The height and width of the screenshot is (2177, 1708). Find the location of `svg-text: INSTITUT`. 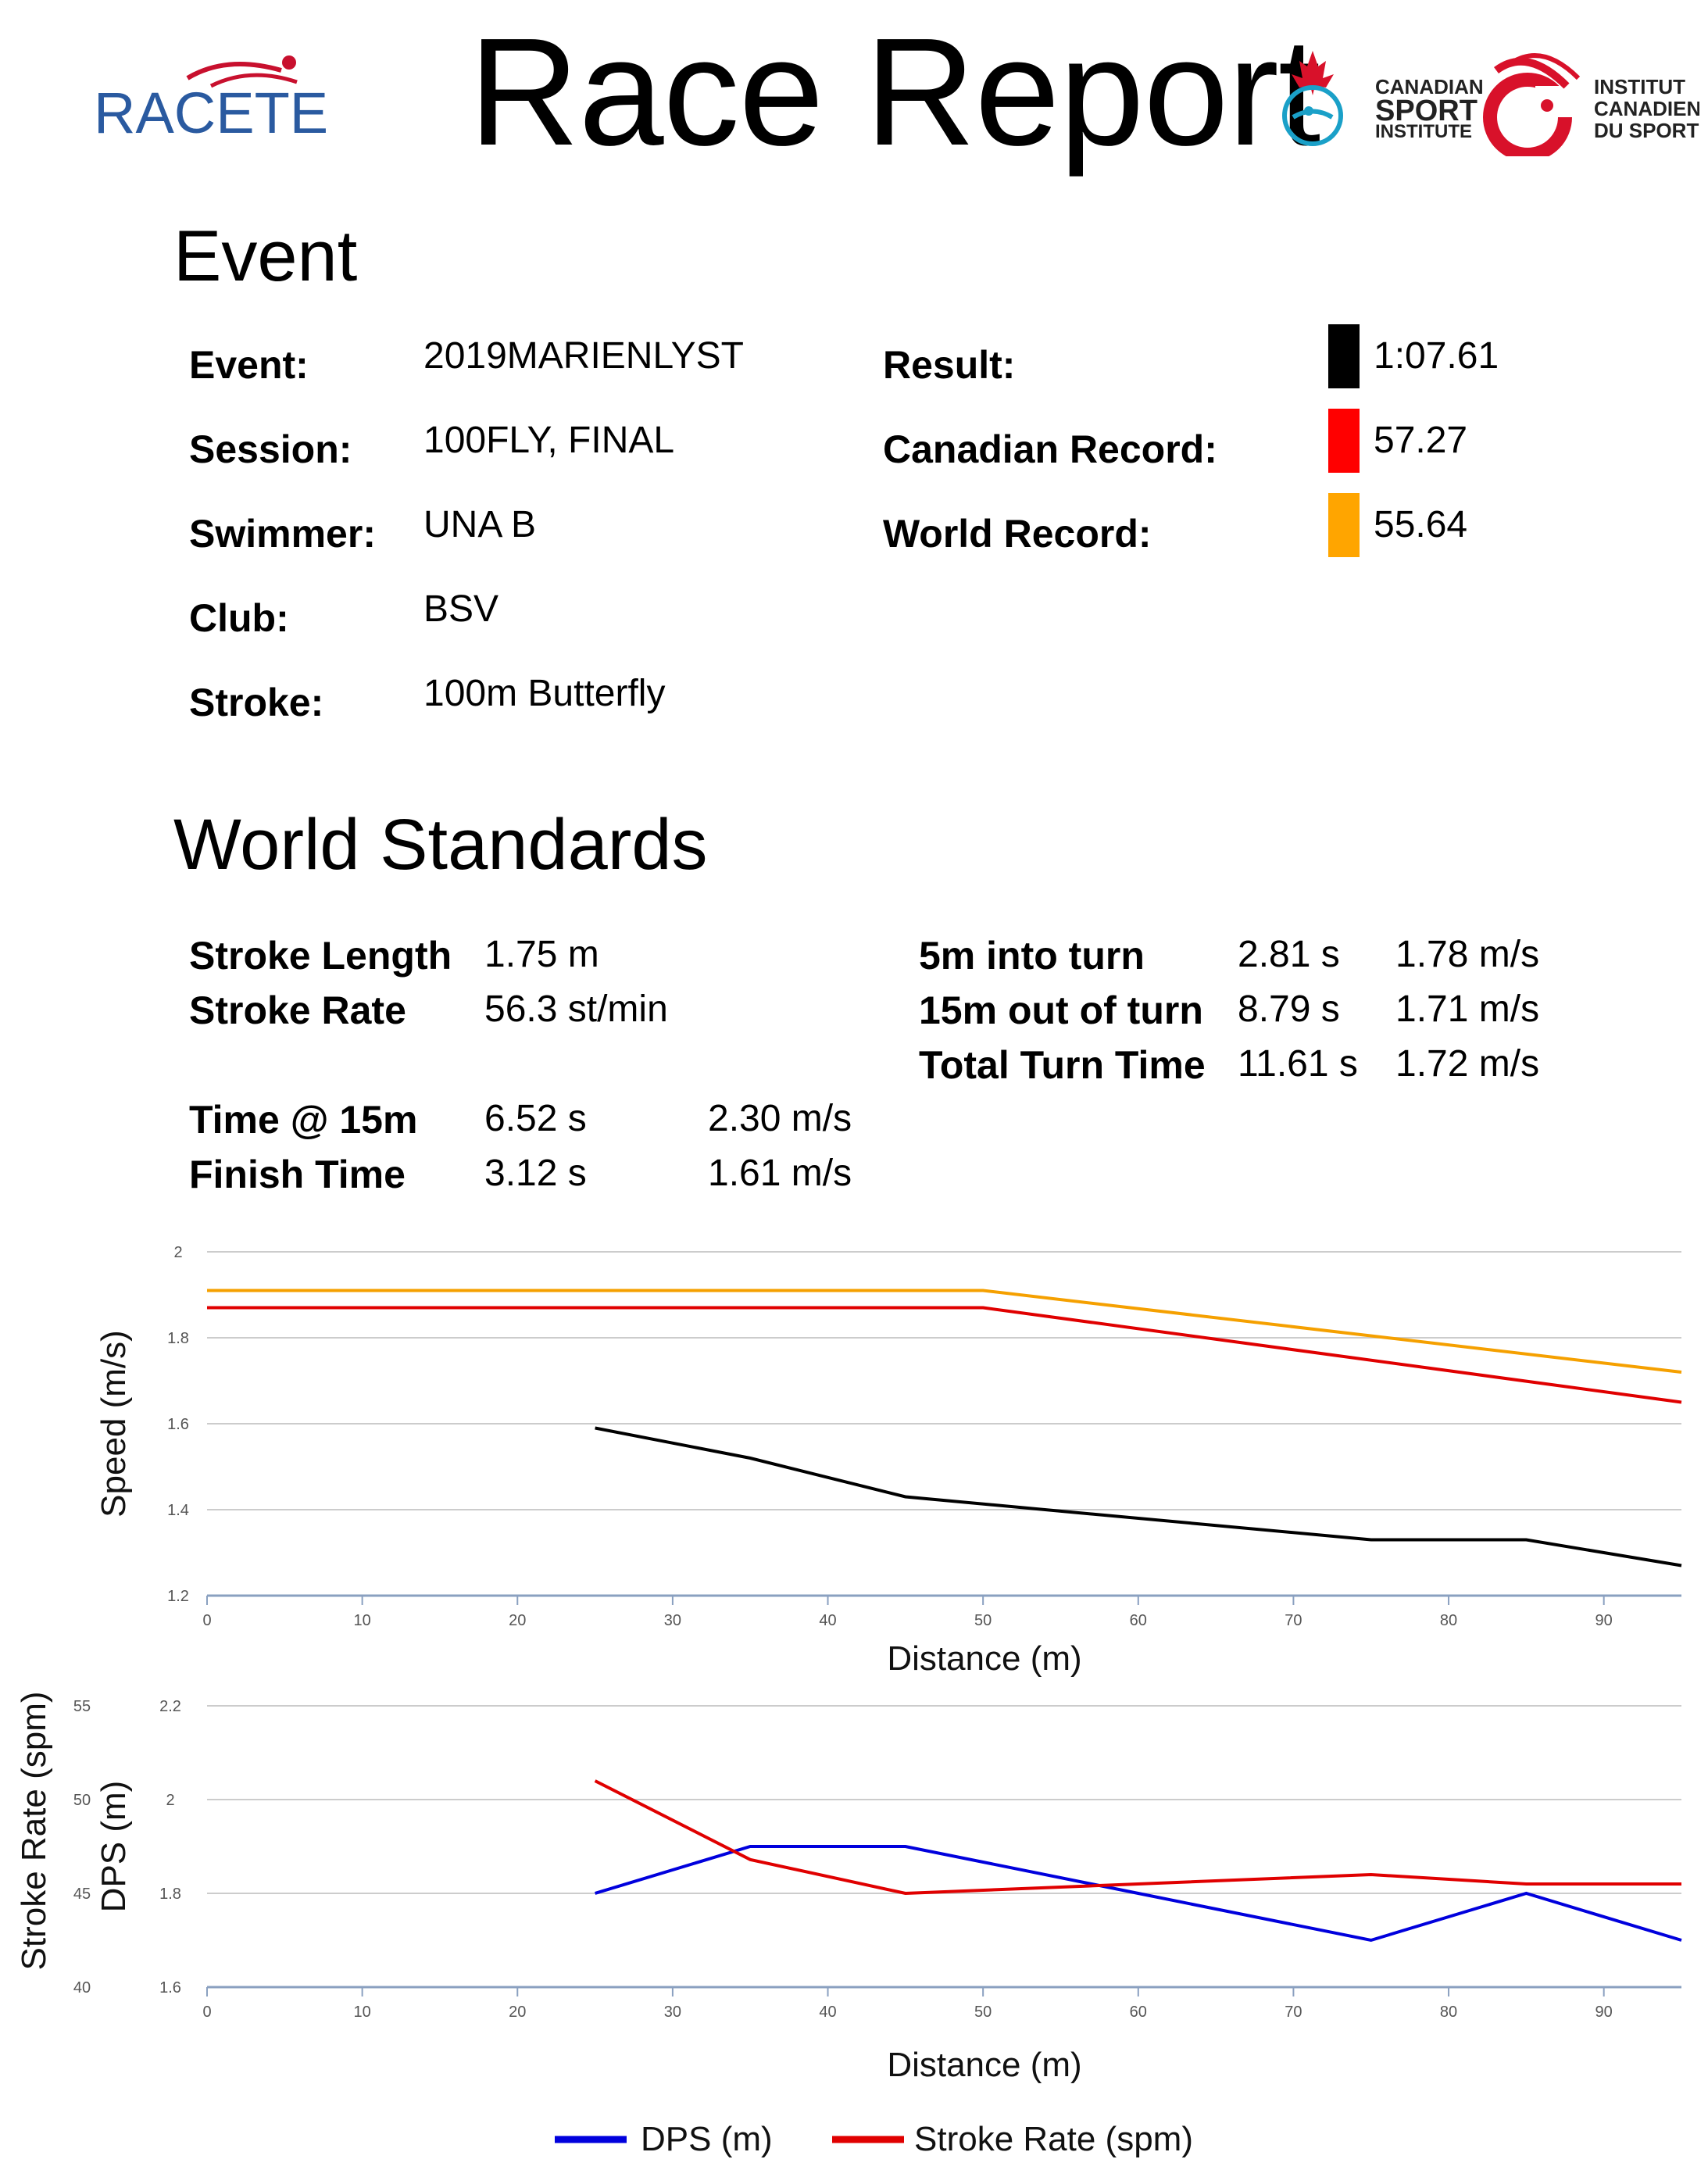

svg-text: INSTITUT is located at coordinates (1639, 86).